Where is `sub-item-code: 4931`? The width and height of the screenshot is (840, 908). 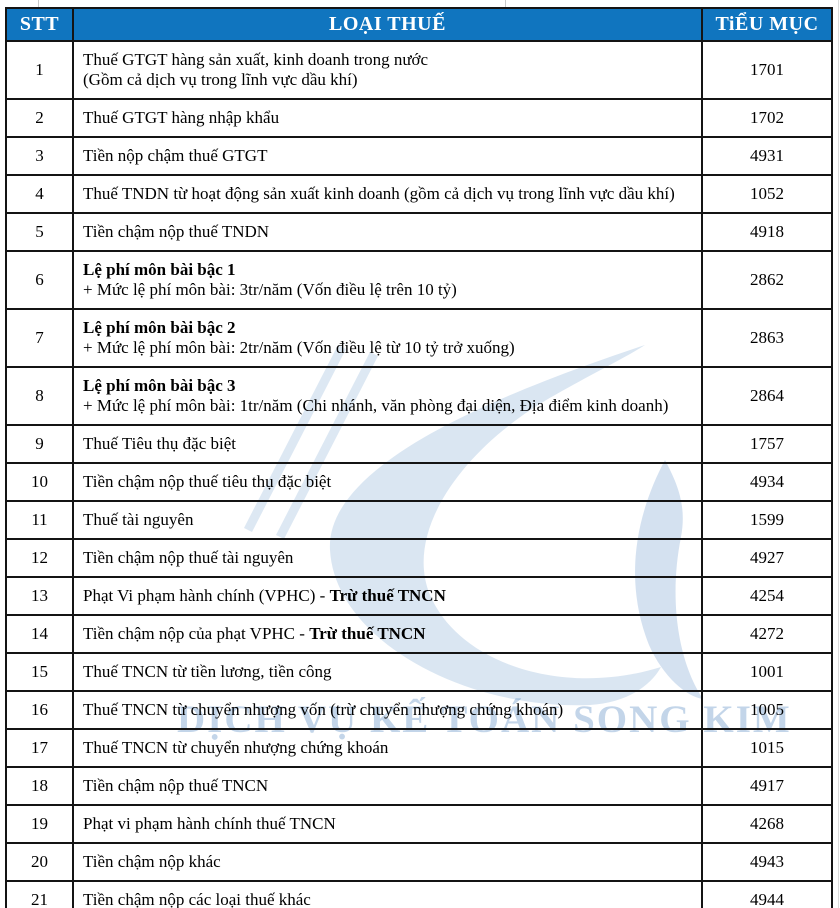
sub-item-code: 4931 is located at coordinates (767, 156).